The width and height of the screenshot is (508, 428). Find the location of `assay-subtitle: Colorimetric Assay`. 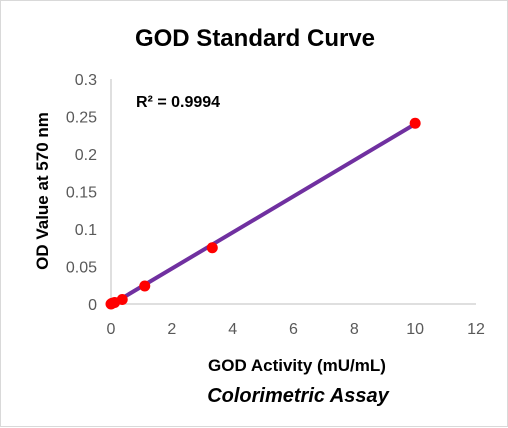

assay-subtitle: Colorimetric Assay is located at coordinates (298, 396).